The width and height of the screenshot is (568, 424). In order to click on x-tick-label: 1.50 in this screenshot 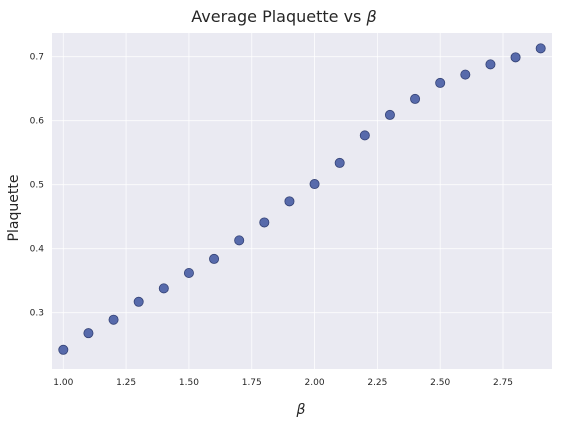, I will do `click(189, 383)`.